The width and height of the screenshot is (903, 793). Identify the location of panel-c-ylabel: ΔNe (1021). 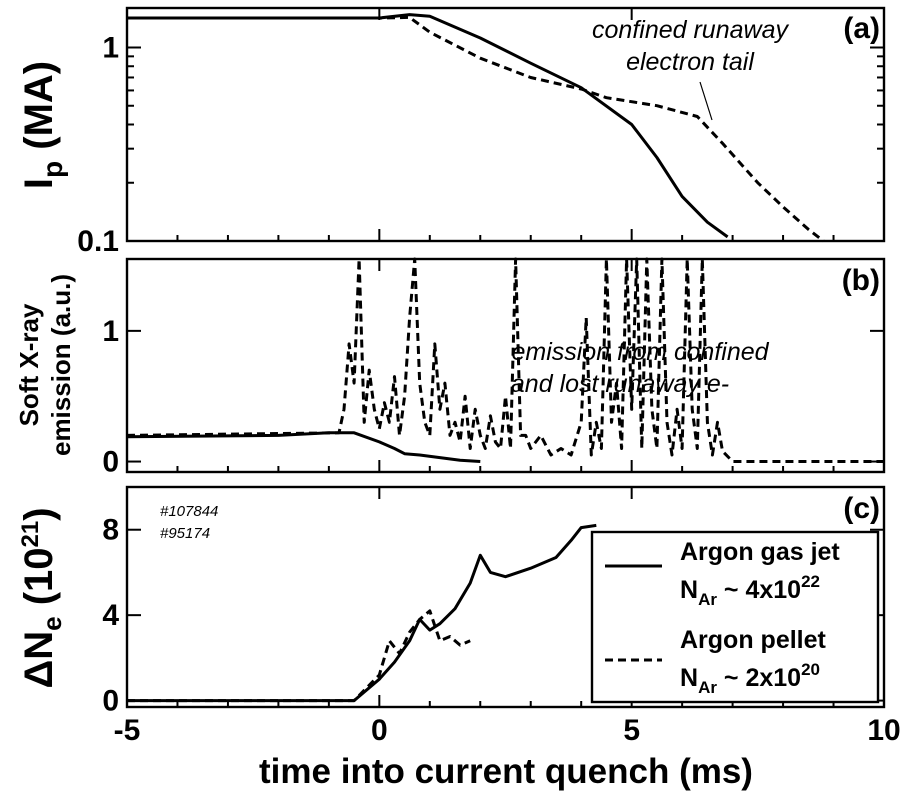
(42, 597).